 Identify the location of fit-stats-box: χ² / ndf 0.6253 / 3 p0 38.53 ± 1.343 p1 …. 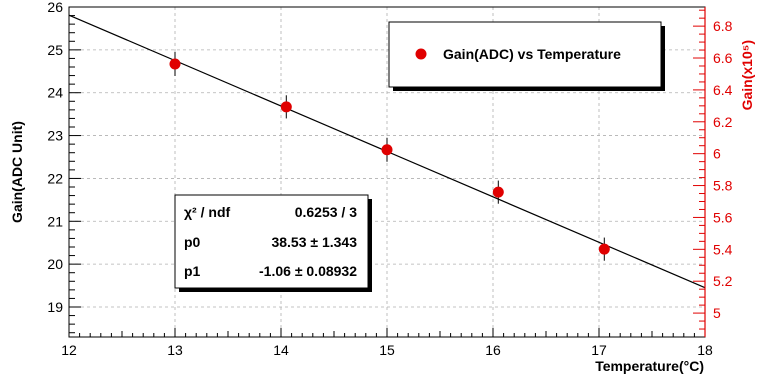
(273, 243).